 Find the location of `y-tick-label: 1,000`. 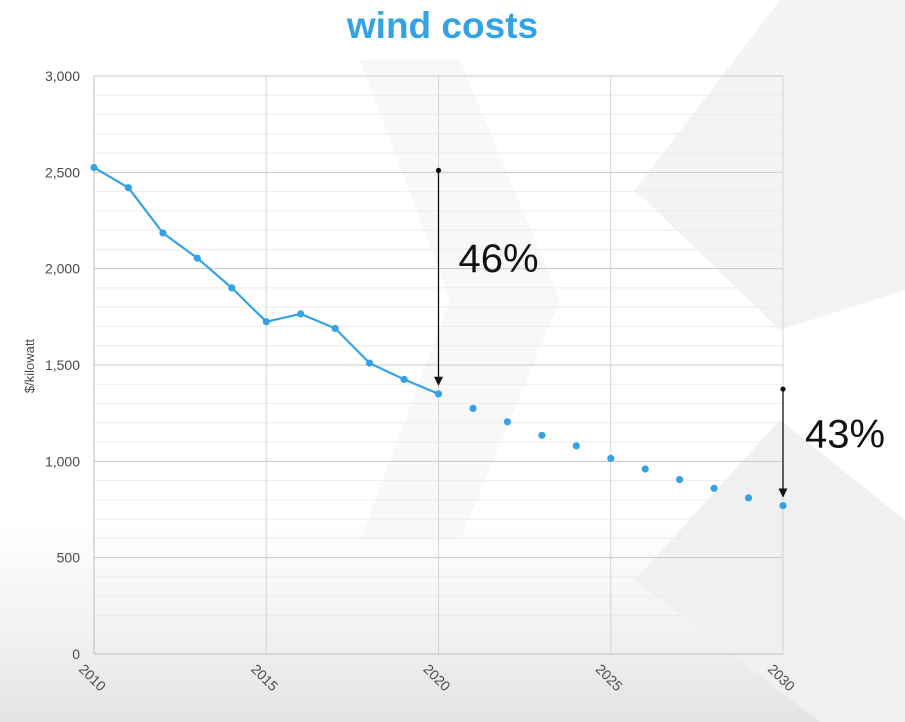

y-tick-label: 1,000 is located at coordinates (62, 461).